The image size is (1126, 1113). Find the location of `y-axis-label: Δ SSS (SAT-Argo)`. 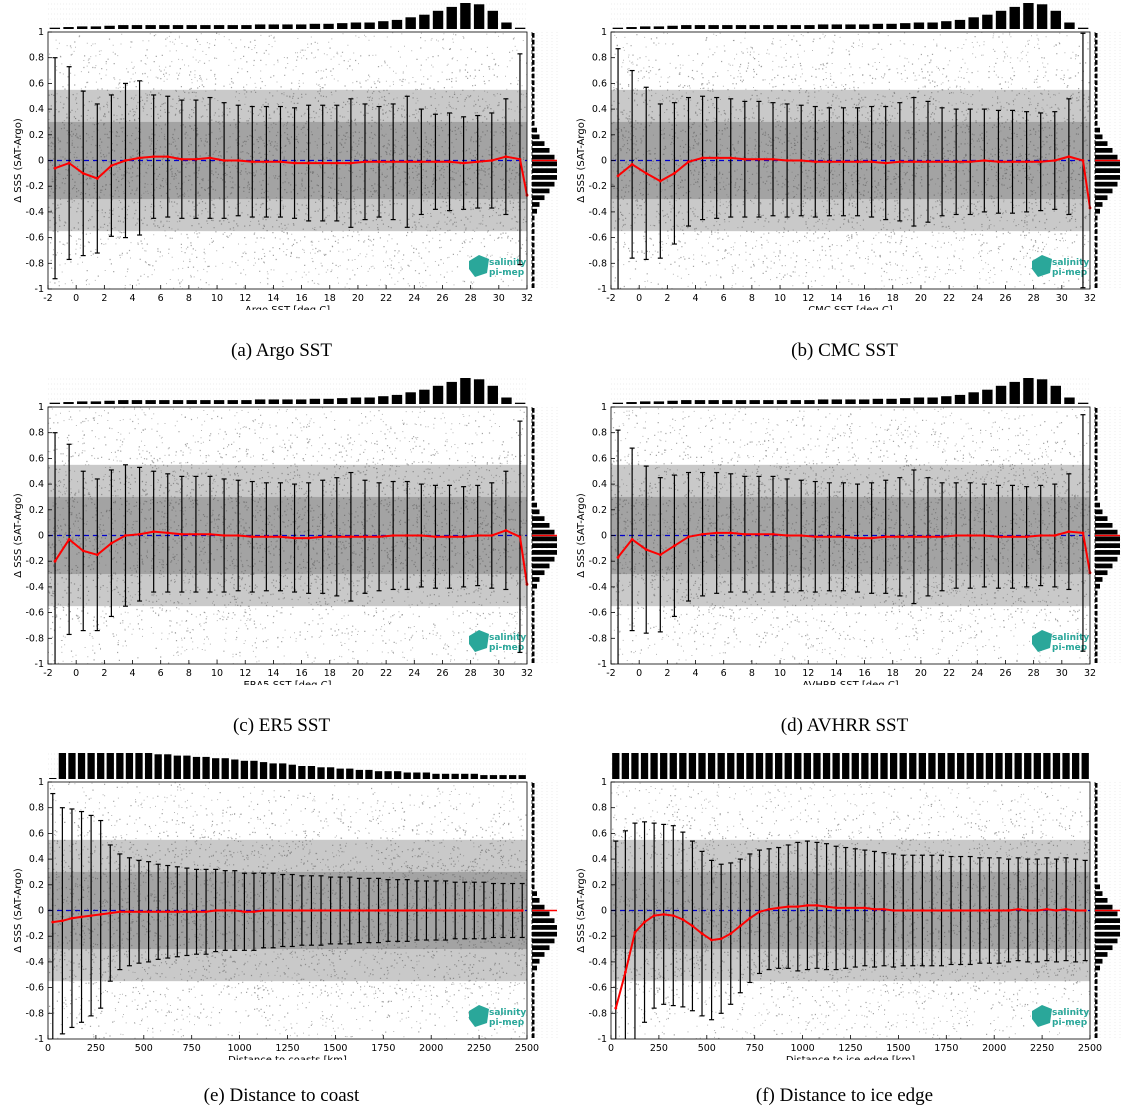

y-axis-label: Δ SSS (SAT-Argo) is located at coordinates (581, 910).